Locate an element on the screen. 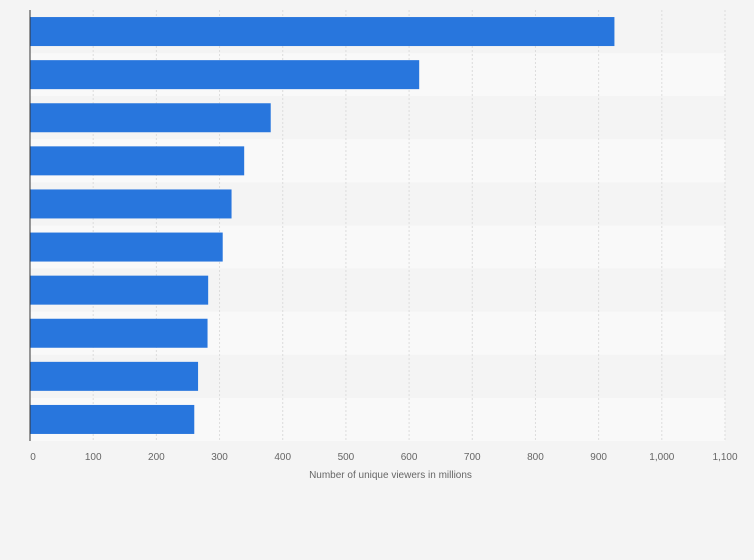 This screenshot has height=560, width=754. x-axis-ticks: 0 100 200 300 400 500 600 700 800 900 1,000 1,100 is located at coordinates (384, 457).